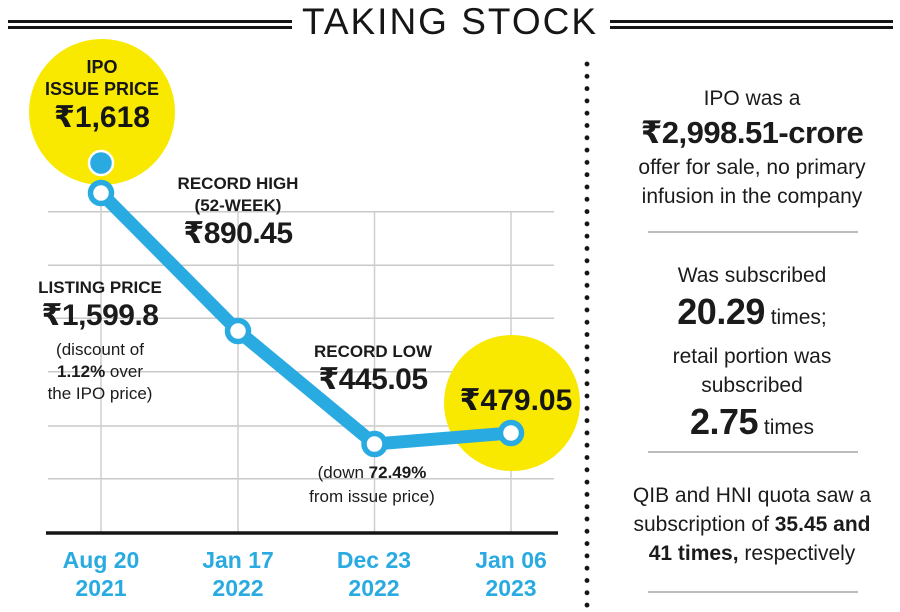 This screenshot has width=900, height=612. Describe the element at coordinates (101, 163) in the screenshot. I see `ipo-price-point` at that location.